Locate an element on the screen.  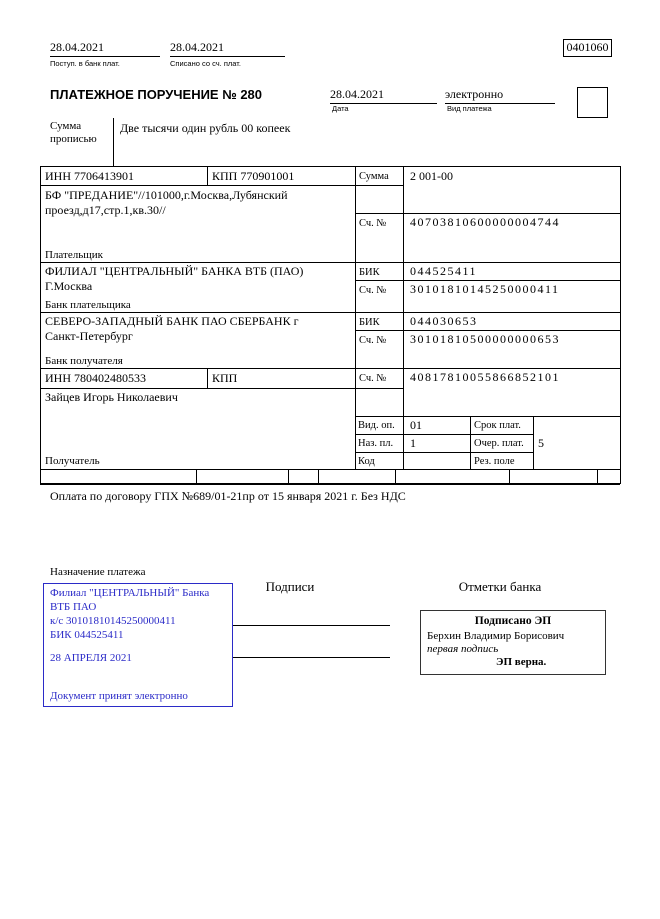
payment-kind-label: Вид платежа is located at coordinates (469, 108).